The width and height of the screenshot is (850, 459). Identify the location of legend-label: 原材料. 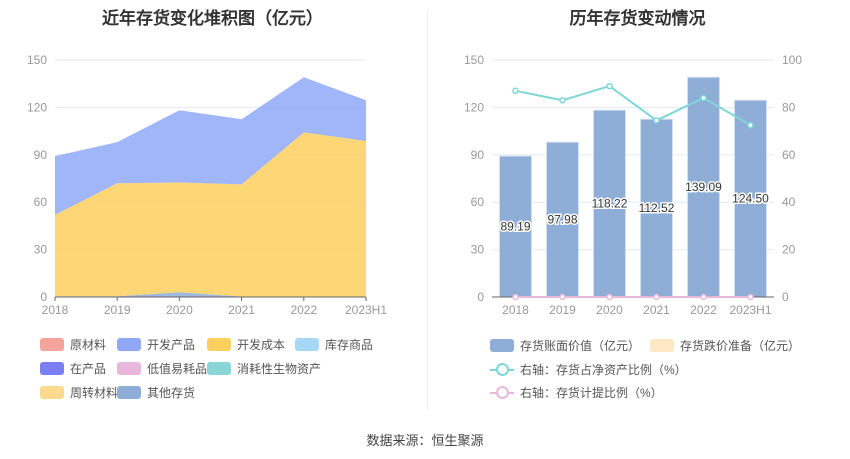
(88, 345).